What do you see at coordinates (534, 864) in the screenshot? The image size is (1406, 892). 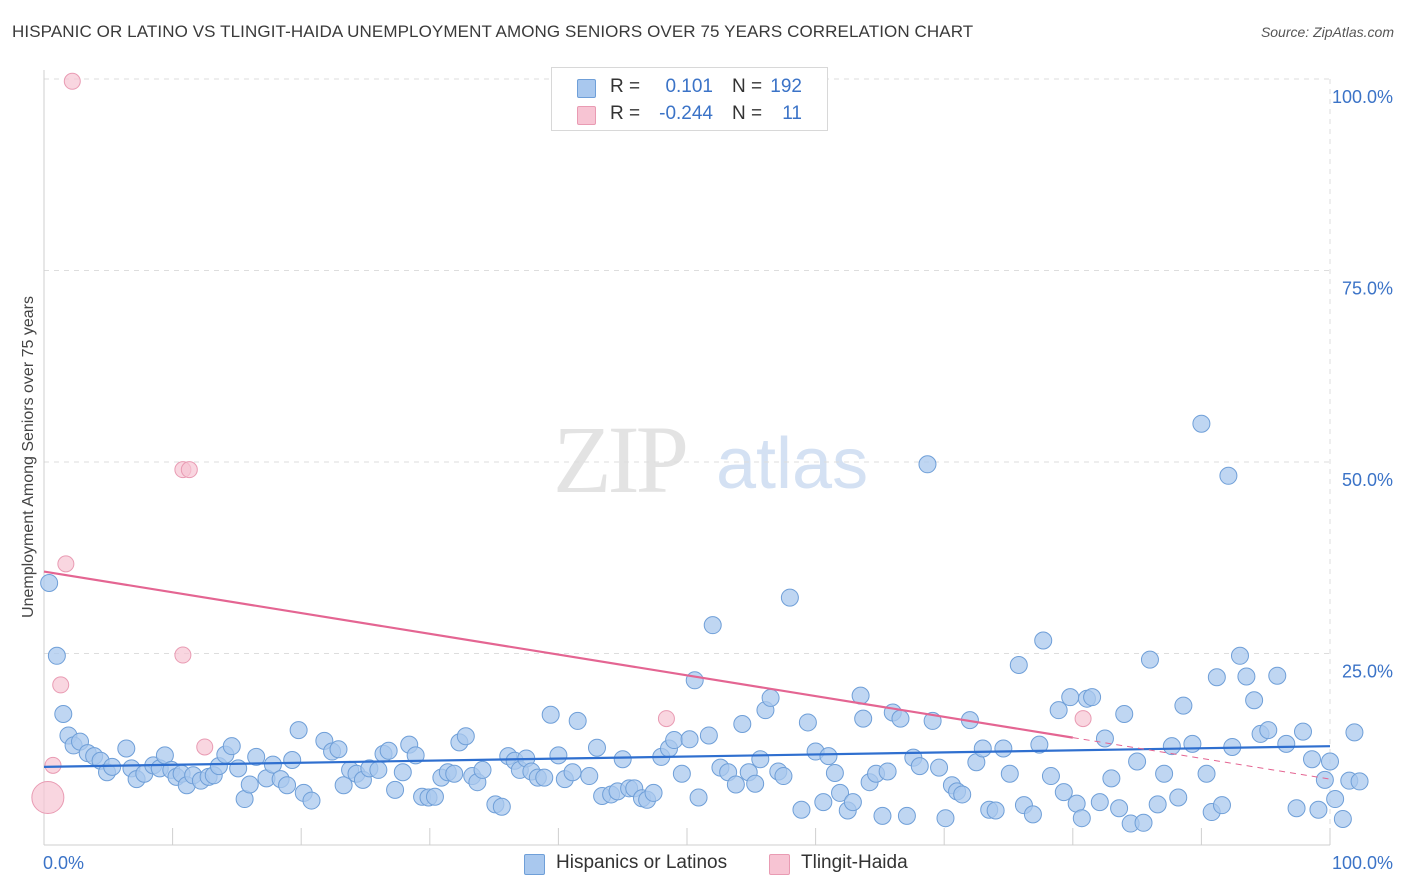 I see `bottom-legend-swatch-hispanics` at bounding box center [534, 864].